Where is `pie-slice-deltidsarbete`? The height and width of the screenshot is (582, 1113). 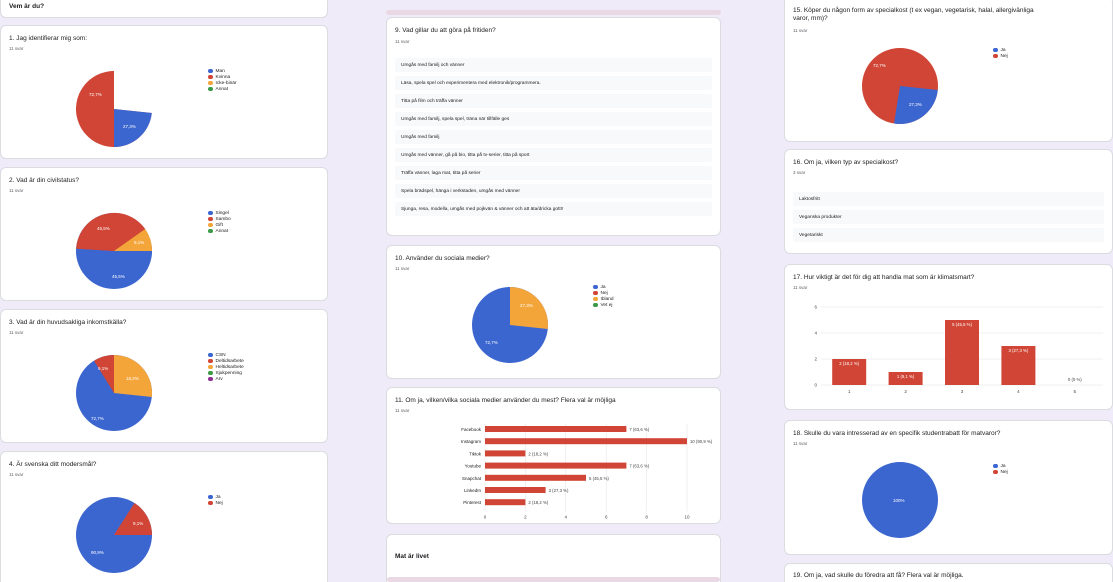
pie-slice-deltidsarbete is located at coordinates (104, 374).